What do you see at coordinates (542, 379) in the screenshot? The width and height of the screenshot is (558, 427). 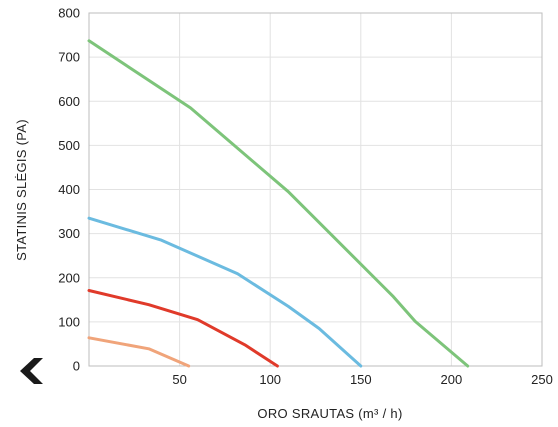 I see `x-tick-label: 250` at bounding box center [542, 379].